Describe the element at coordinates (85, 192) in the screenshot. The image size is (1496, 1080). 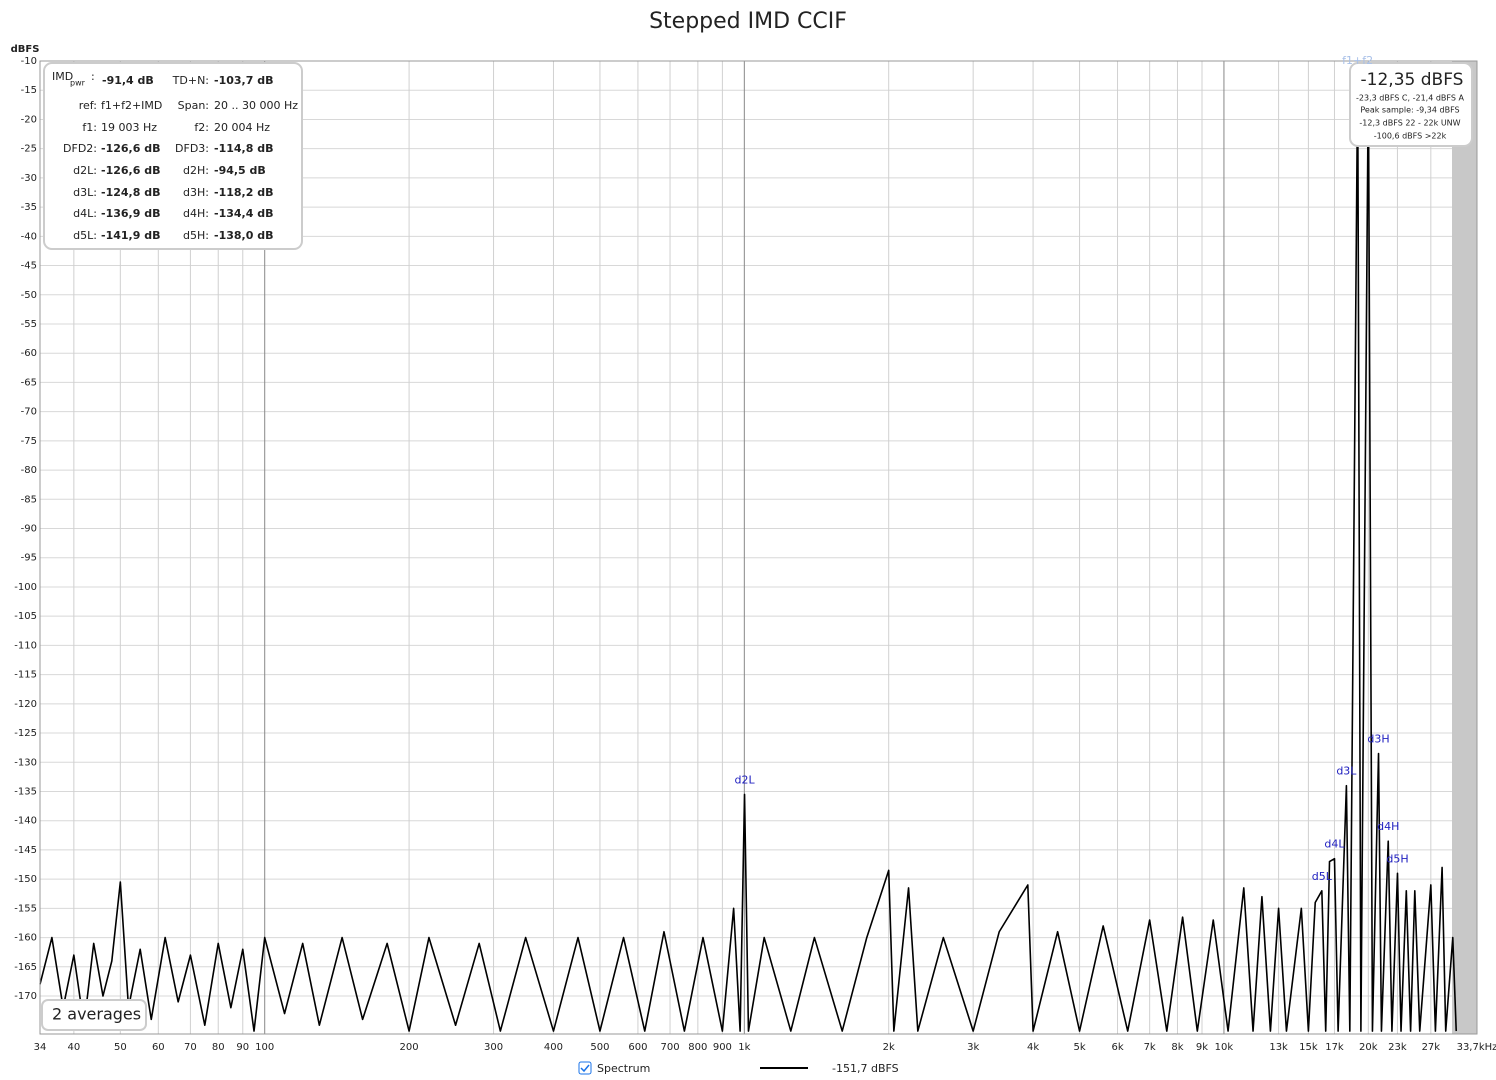
I see `info-label: d3L:` at that location.